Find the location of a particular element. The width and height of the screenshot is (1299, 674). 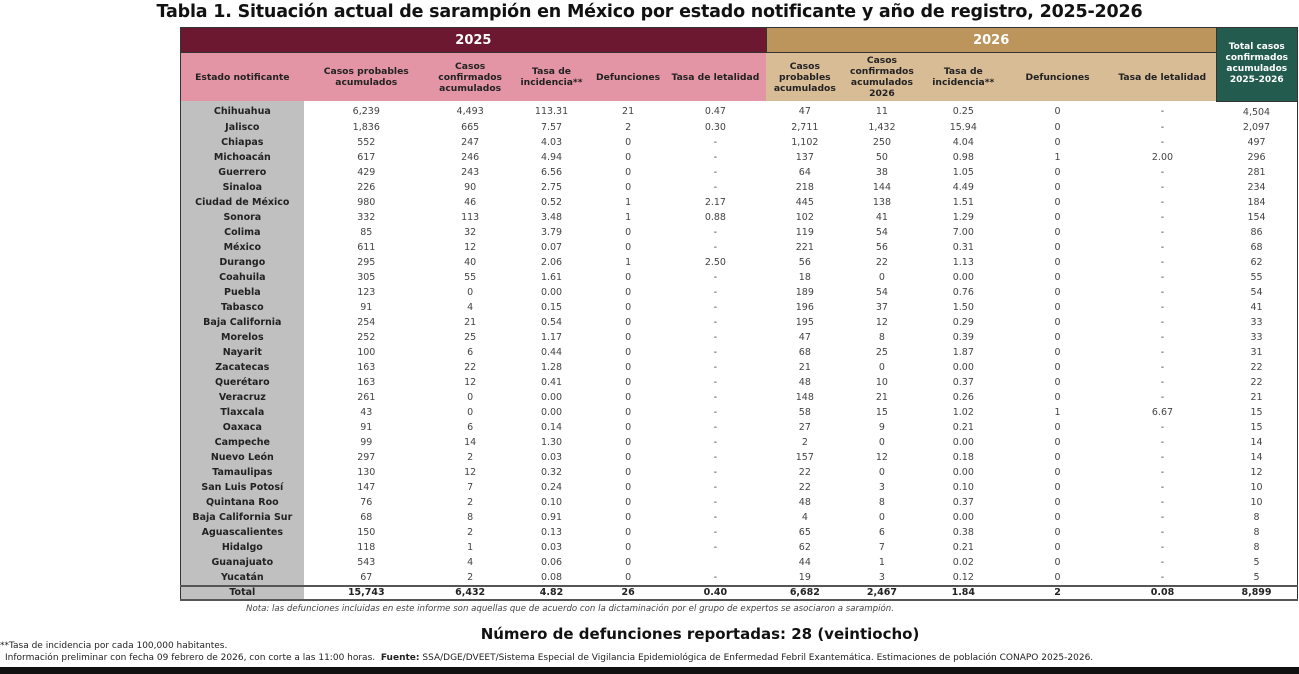

data-cell: 56 is located at coordinates (881, 247).